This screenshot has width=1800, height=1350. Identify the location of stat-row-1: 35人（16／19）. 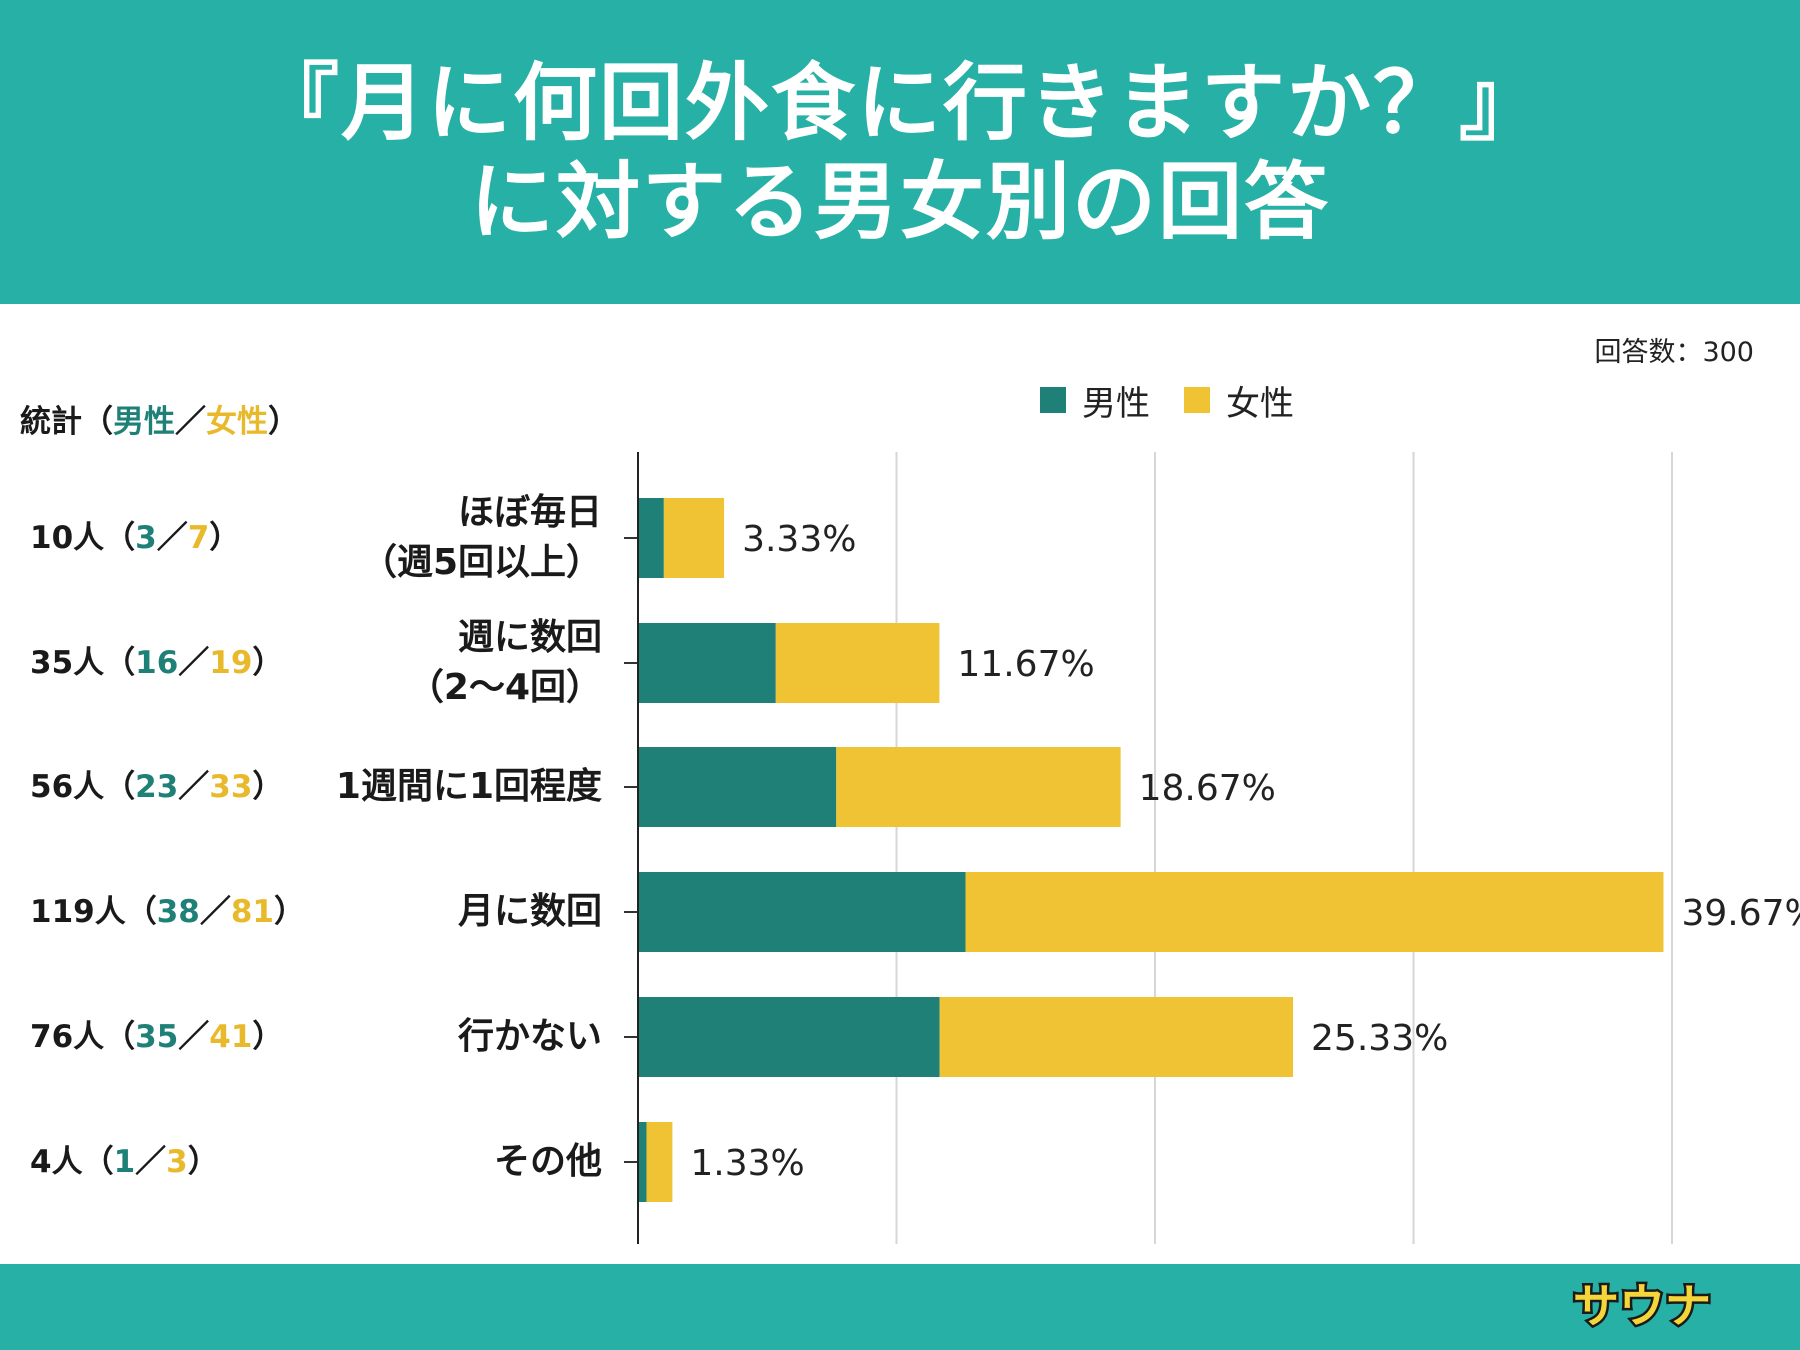
(156, 663).